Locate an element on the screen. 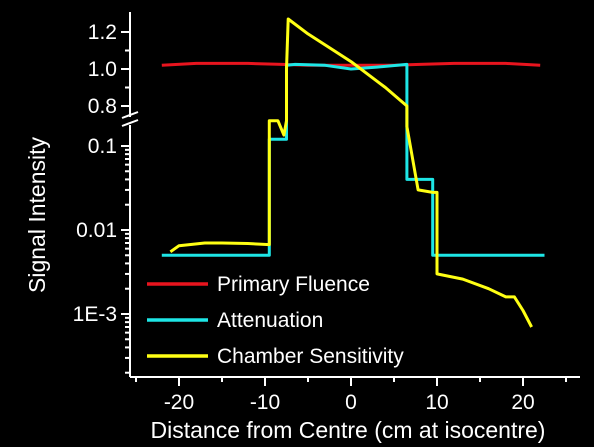 This screenshot has width=594, height=447. x-tick-label: -10 is located at coordinates (265, 402).